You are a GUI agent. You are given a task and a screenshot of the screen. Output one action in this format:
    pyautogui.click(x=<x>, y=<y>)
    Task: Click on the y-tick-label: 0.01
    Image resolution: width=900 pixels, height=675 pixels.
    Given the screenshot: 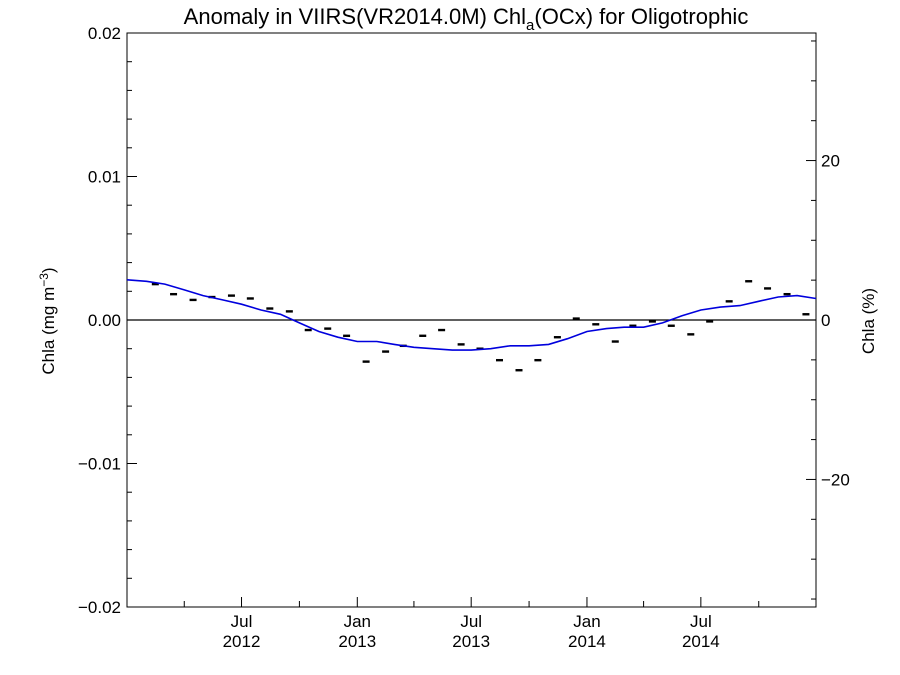 What is the action you would take?
    pyautogui.click(x=104, y=177)
    